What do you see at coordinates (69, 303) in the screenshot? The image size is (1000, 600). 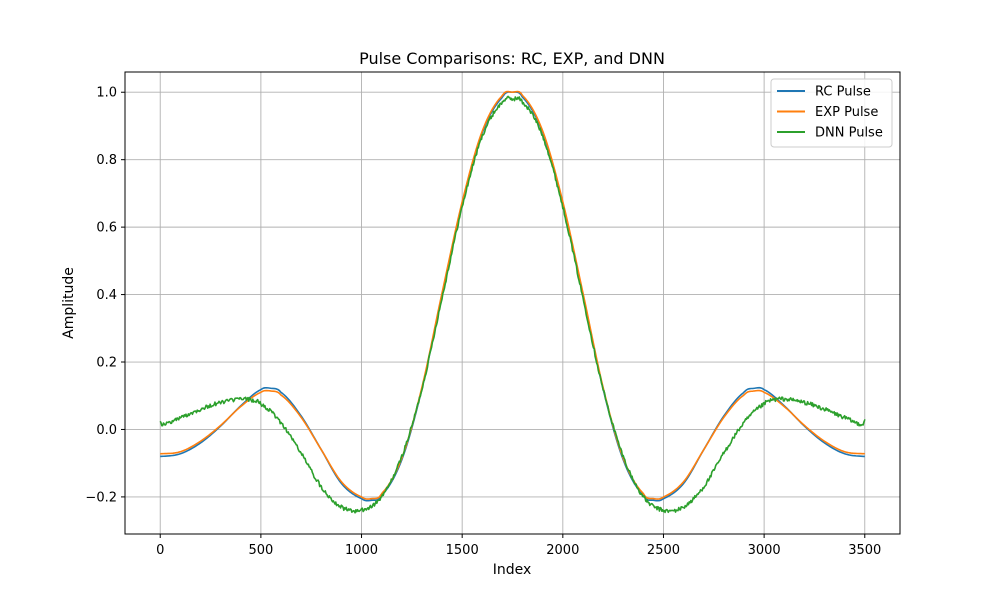 I see `y-axis-label: Amplitude` at bounding box center [69, 303].